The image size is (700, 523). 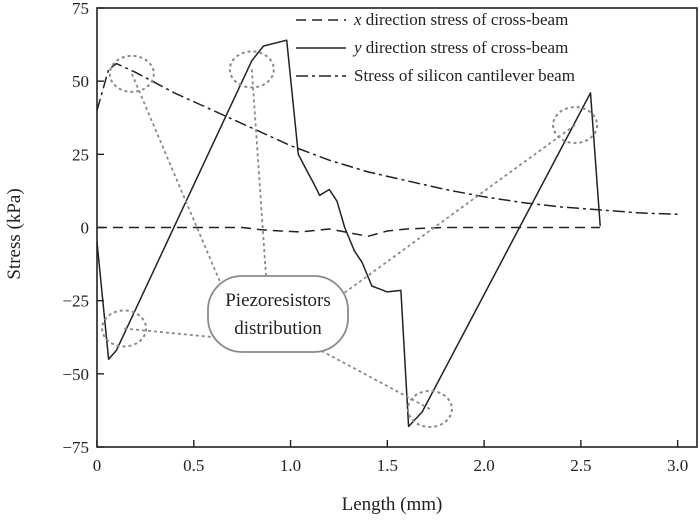 What do you see at coordinates (75, 447) in the screenshot?
I see `y-tick-label: −75` at bounding box center [75, 447].